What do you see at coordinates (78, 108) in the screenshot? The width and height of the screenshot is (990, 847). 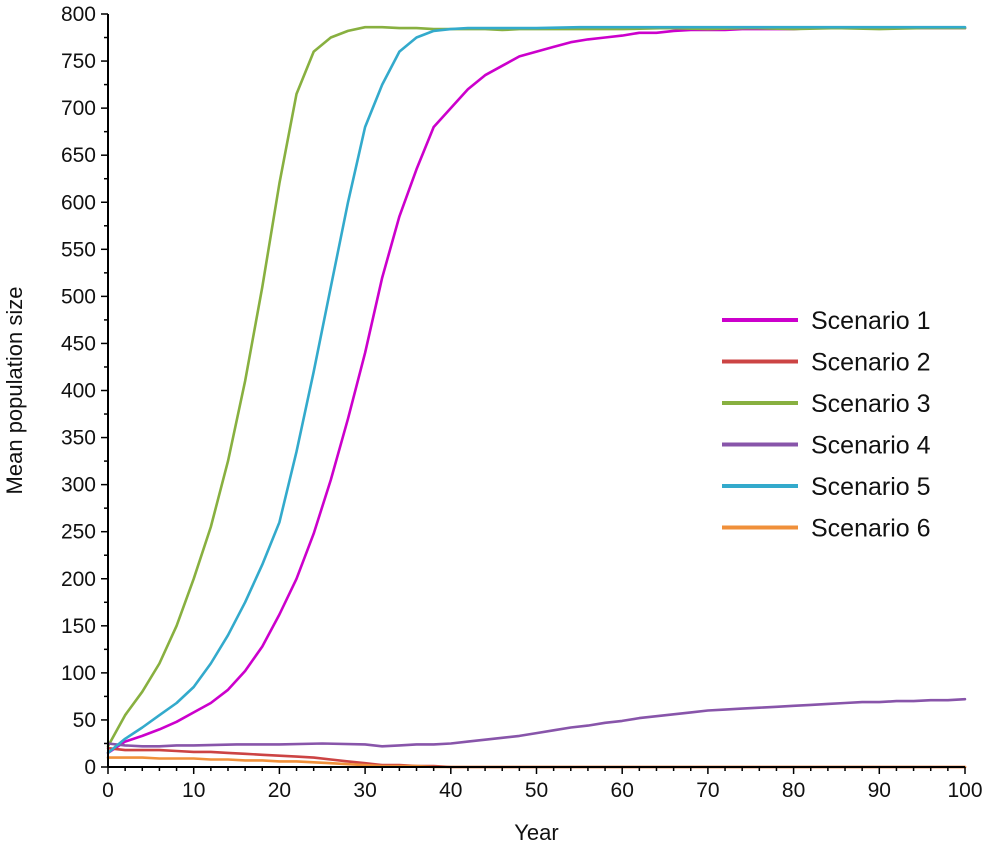 I see `y-tick-label: 700` at bounding box center [78, 108].